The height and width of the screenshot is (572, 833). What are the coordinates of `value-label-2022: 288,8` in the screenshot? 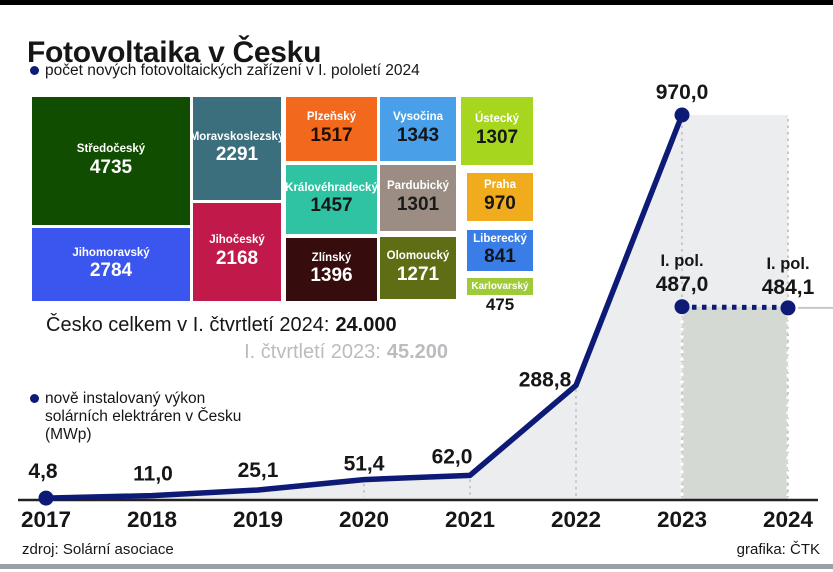 It's located at (545, 379).